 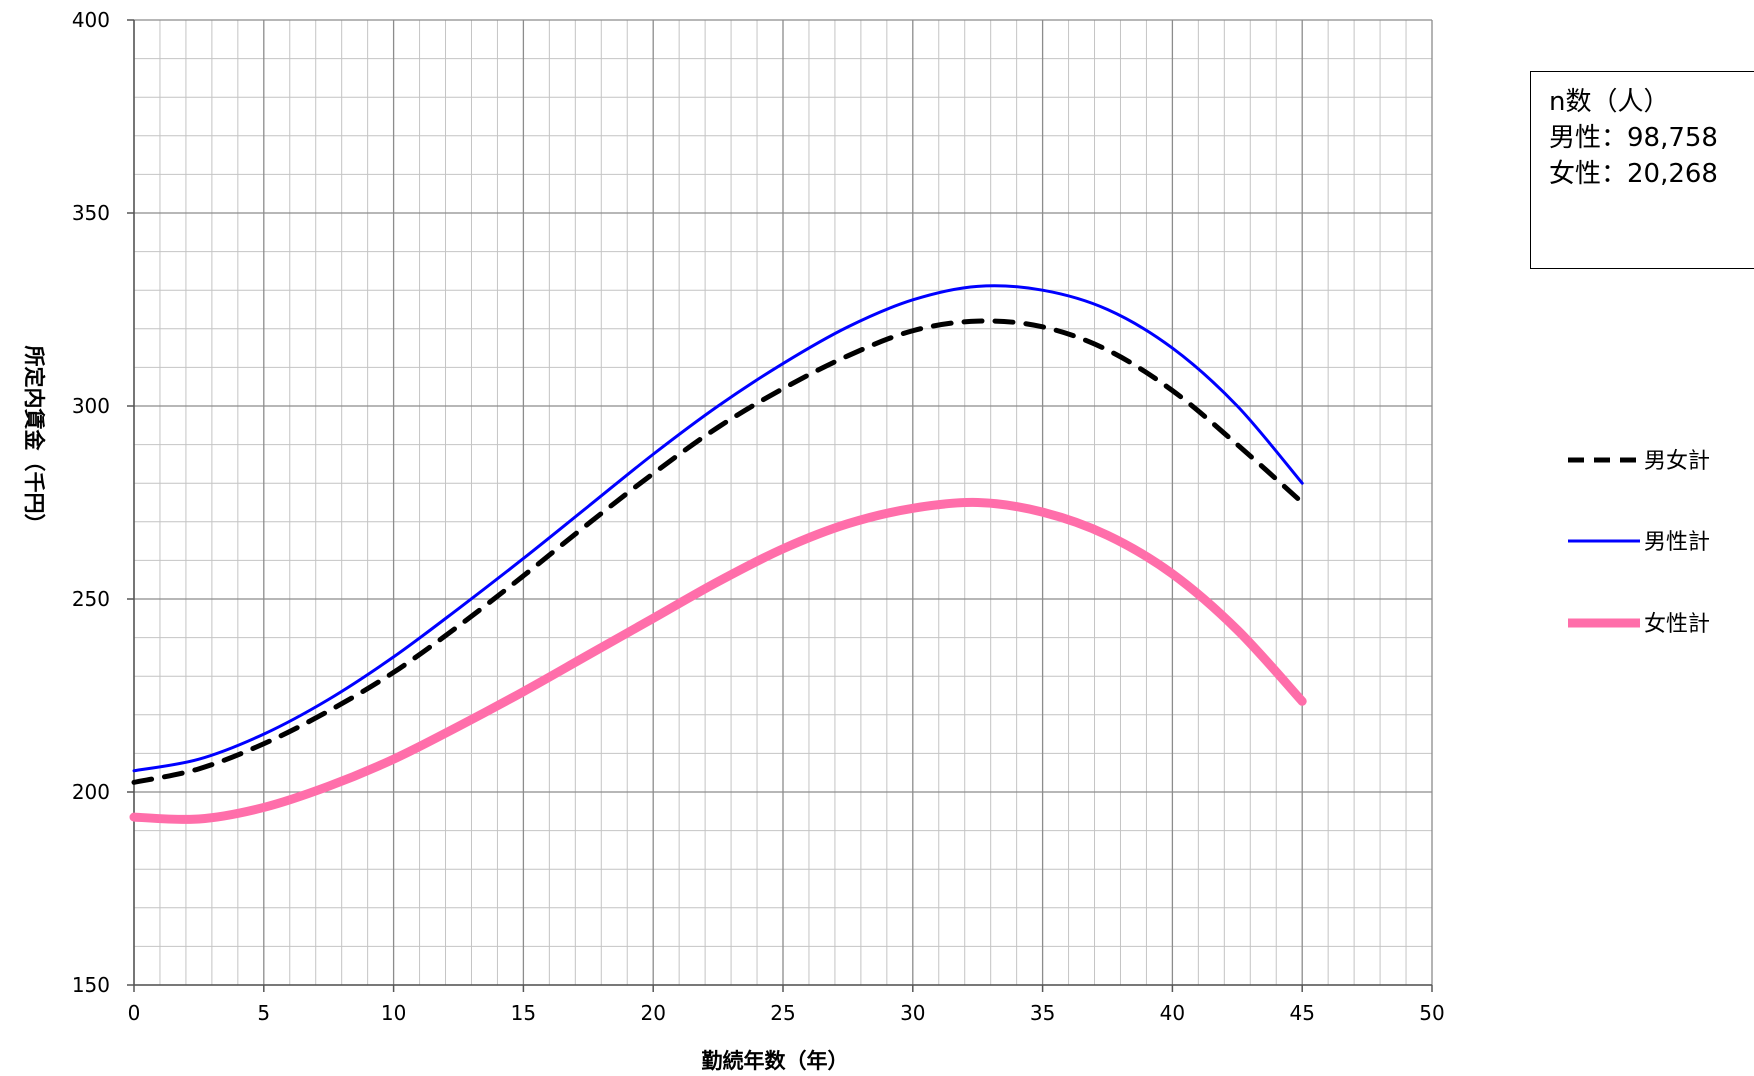 What do you see at coordinates (1677, 461) in the screenshot?
I see `legend-label: 男女計` at bounding box center [1677, 461].